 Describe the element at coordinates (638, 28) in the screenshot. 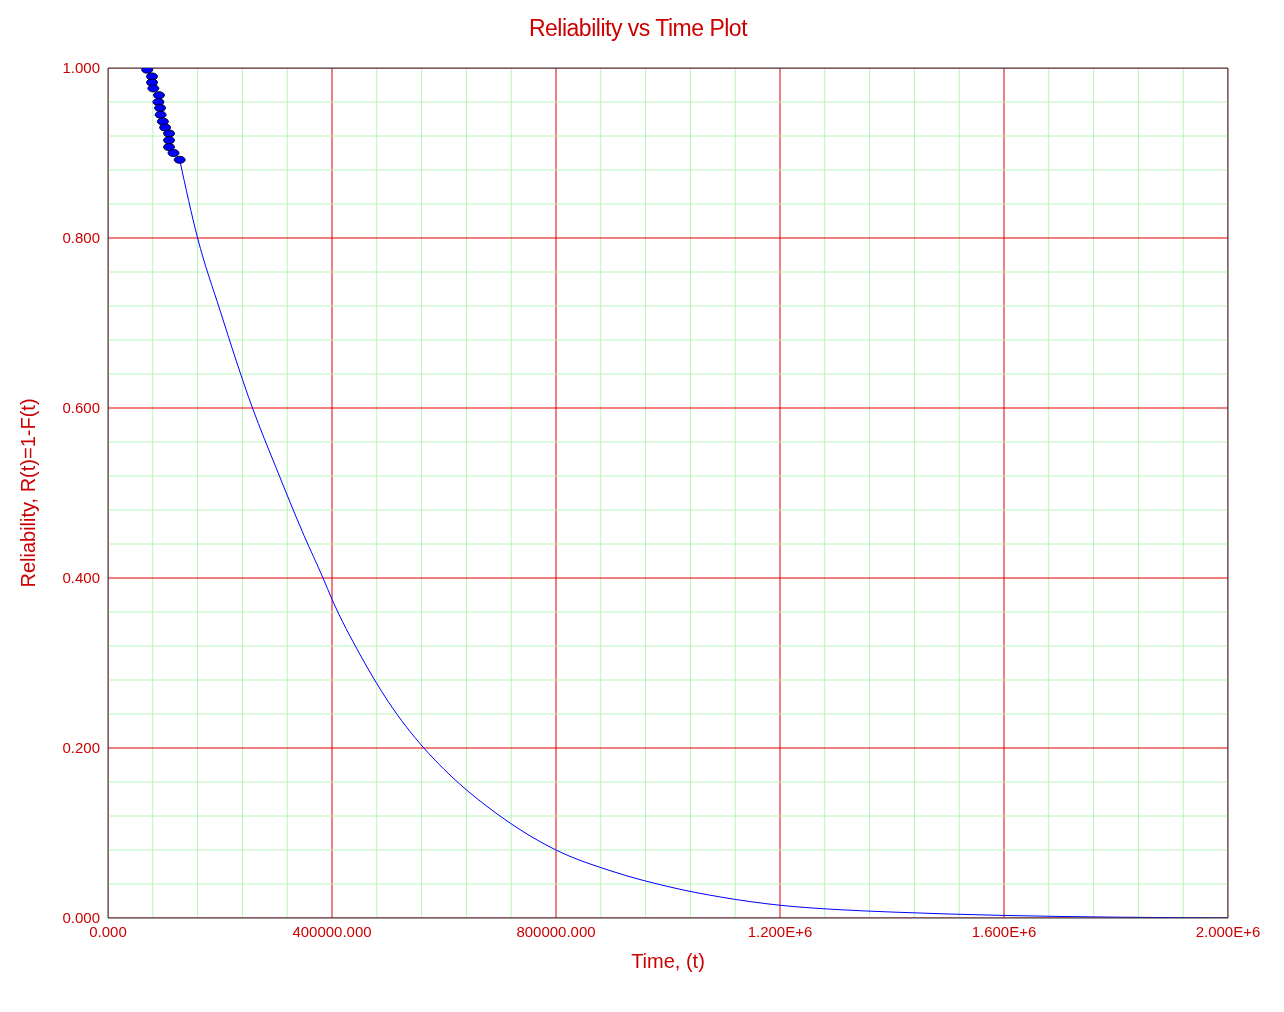

I see `chart-title: Reliability vs Time Plot` at that location.